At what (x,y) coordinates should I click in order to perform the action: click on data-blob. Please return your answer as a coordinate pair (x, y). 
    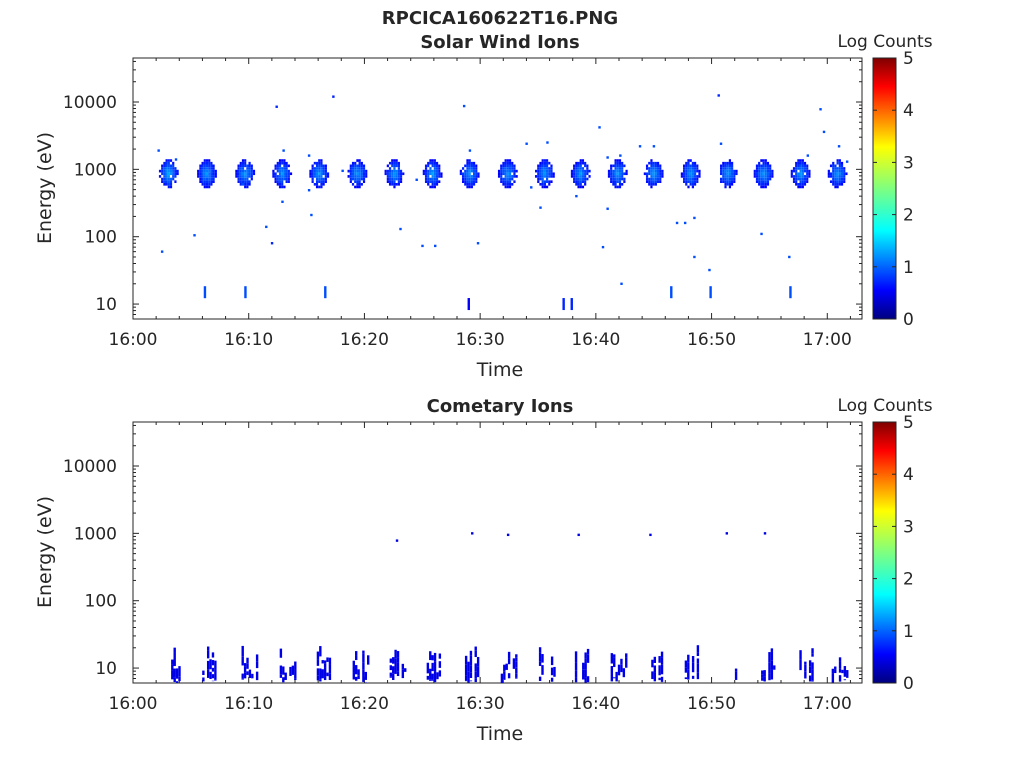
    Looking at the image, I should click on (432, 174).